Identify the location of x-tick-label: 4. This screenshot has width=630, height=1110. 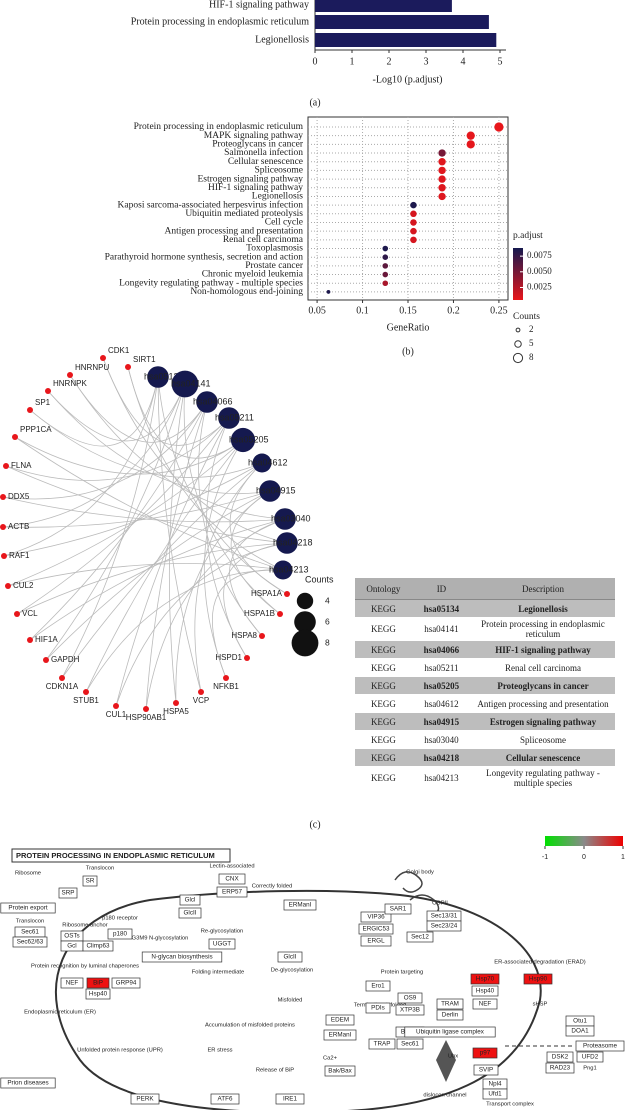
(463, 61).